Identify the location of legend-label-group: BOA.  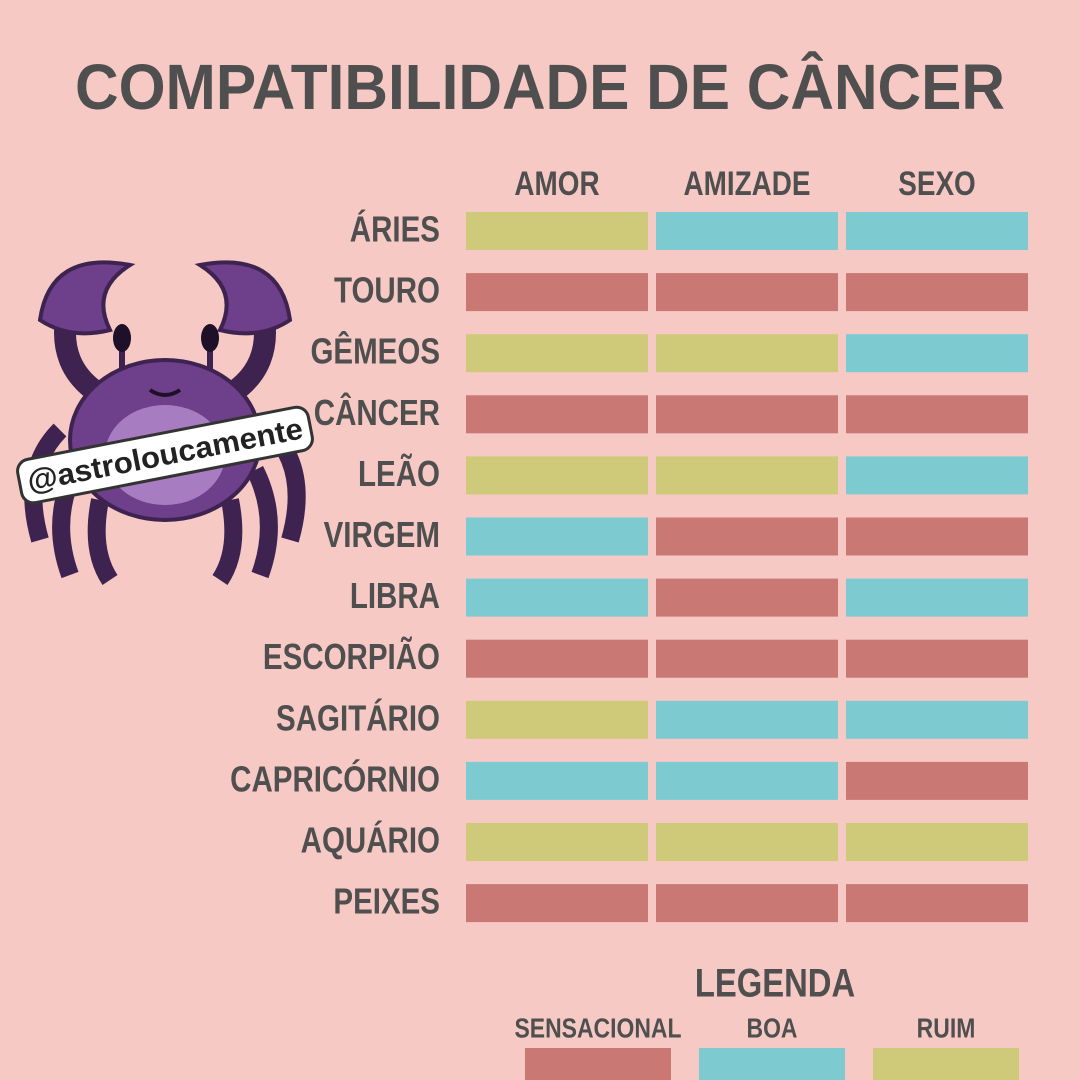
(771, 1028).